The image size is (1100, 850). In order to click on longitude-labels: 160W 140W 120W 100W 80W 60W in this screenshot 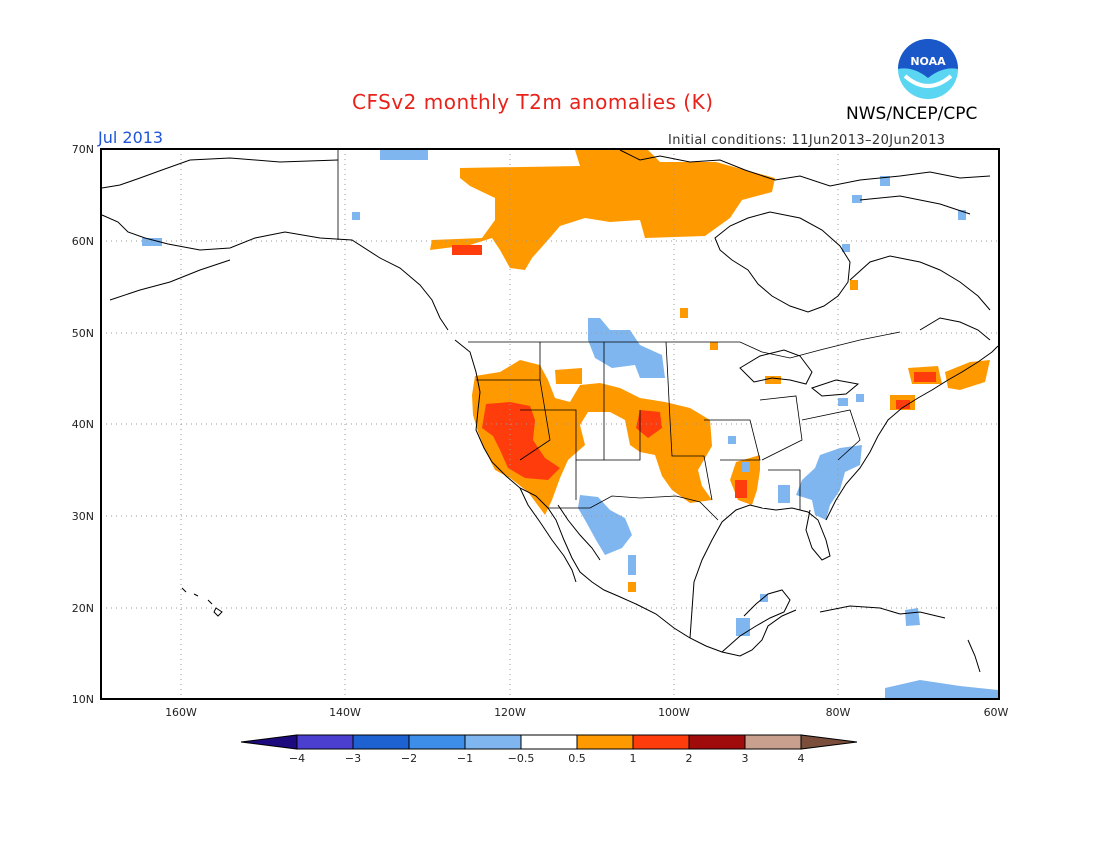, I will do `click(586, 712)`.